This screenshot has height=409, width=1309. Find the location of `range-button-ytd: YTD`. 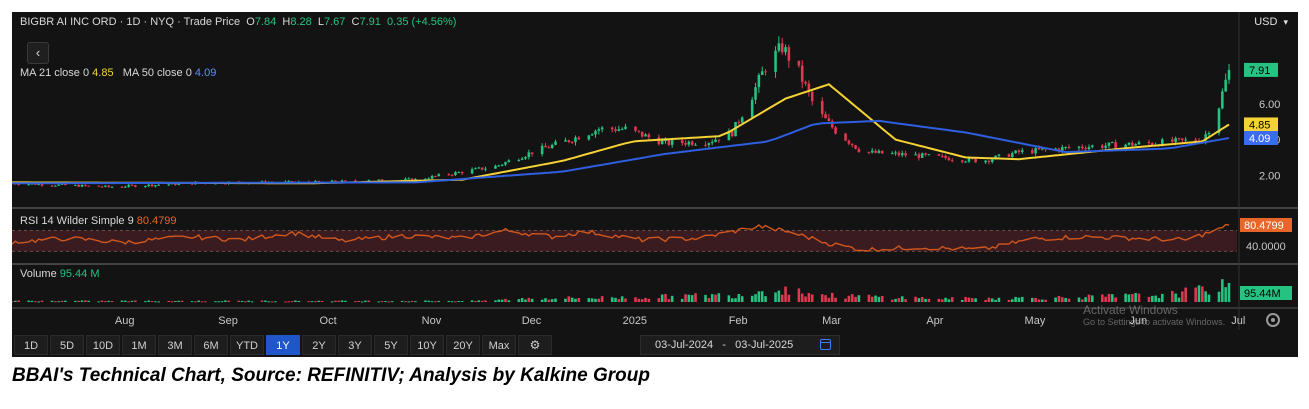

range-button-ytd: YTD is located at coordinates (247, 345).